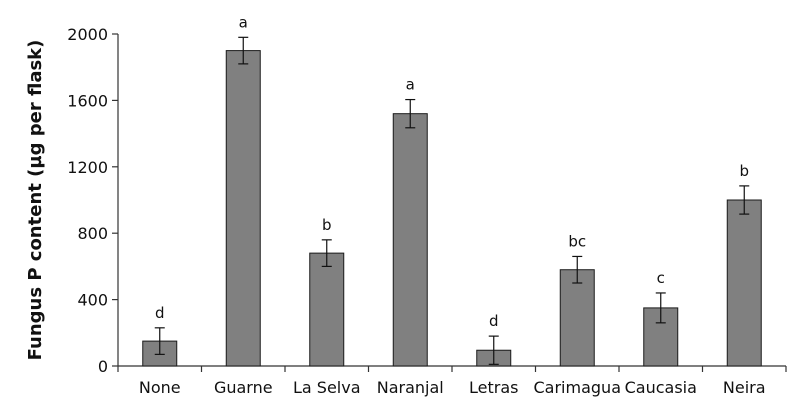 The height and width of the screenshot is (404, 796). Describe the element at coordinates (578, 387) in the screenshot. I see `x-tick-label: Carimagua` at that location.